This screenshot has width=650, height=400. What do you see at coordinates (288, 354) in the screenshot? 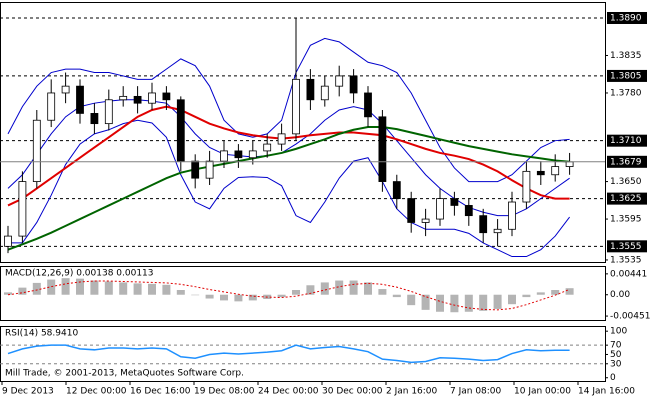
I see `rsi-line` at bounding box center [288, 354].